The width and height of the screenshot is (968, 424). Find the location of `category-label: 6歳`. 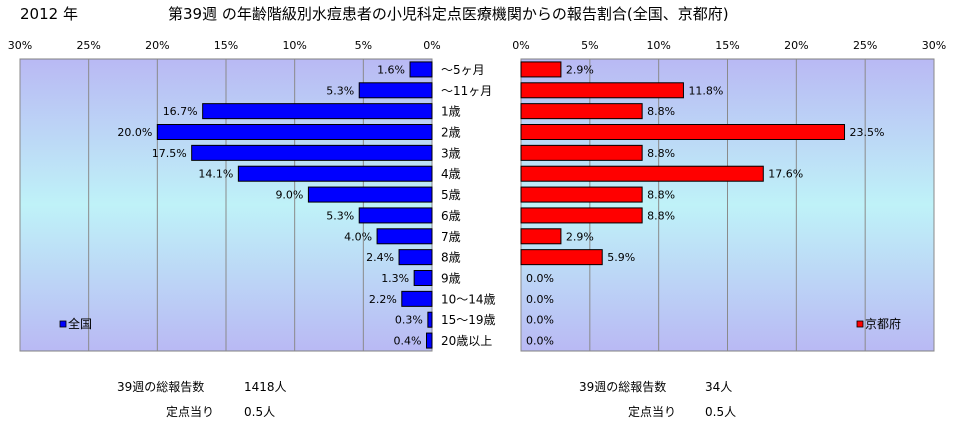

category-label: 6歳 is located at coordinates (451, 216).